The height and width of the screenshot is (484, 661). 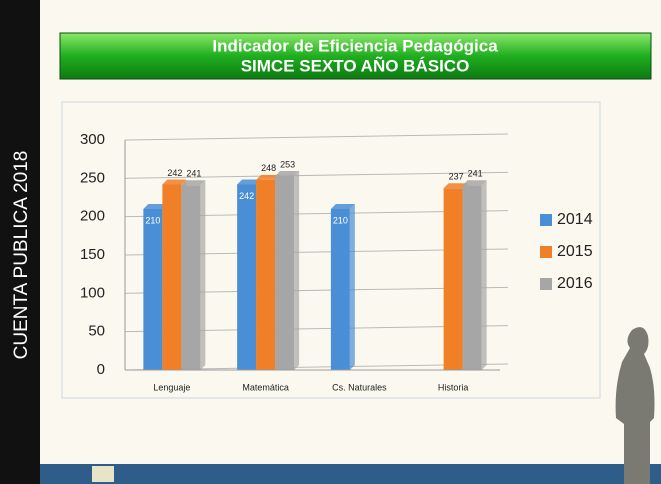 What do you see at coordinates (453, 387) in the screenshot?
I see `x-tick-label: Historia` at bounding box center [453, 387].